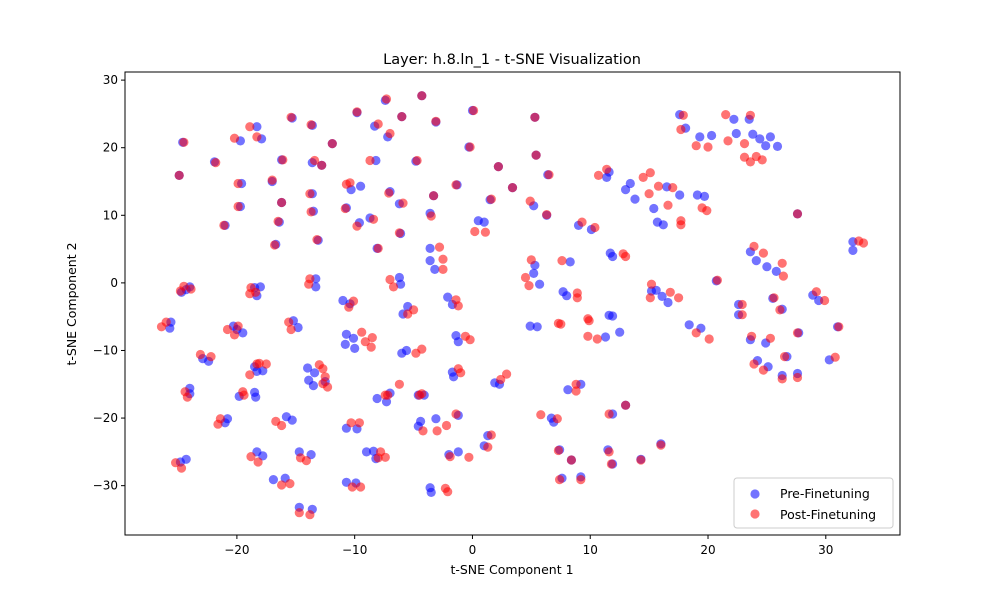  I want to click on legend-label-post-finetuning: Post-Finetuning, so click(828, 514).